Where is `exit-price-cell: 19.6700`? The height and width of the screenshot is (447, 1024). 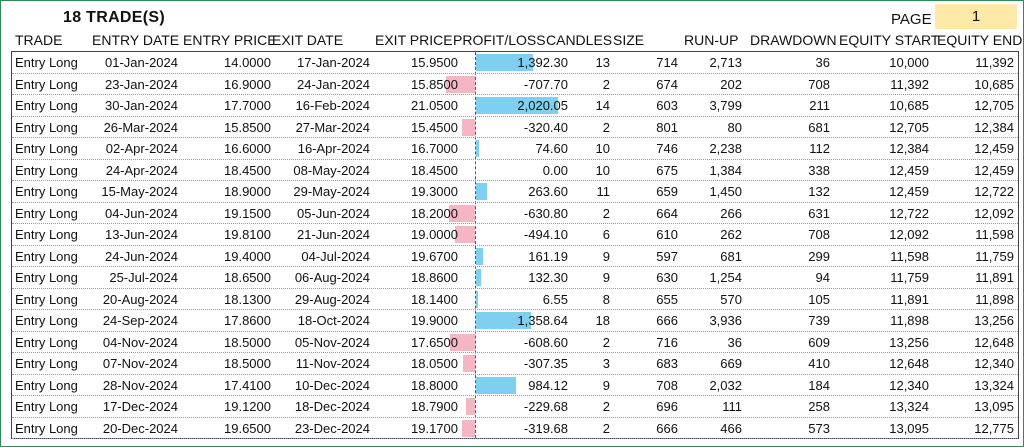 exit-price-cell: 19.6700 is located at coordinates (434, 256).